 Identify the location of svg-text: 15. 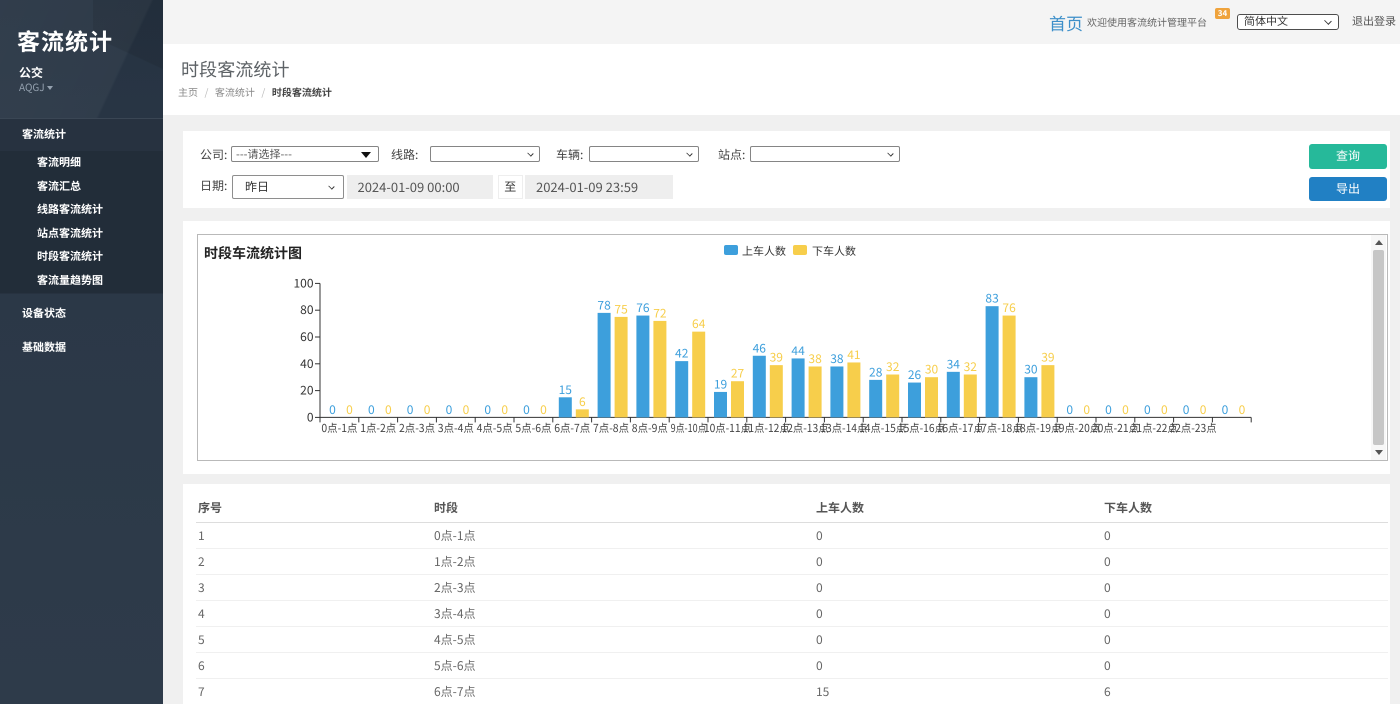
(566, 389).